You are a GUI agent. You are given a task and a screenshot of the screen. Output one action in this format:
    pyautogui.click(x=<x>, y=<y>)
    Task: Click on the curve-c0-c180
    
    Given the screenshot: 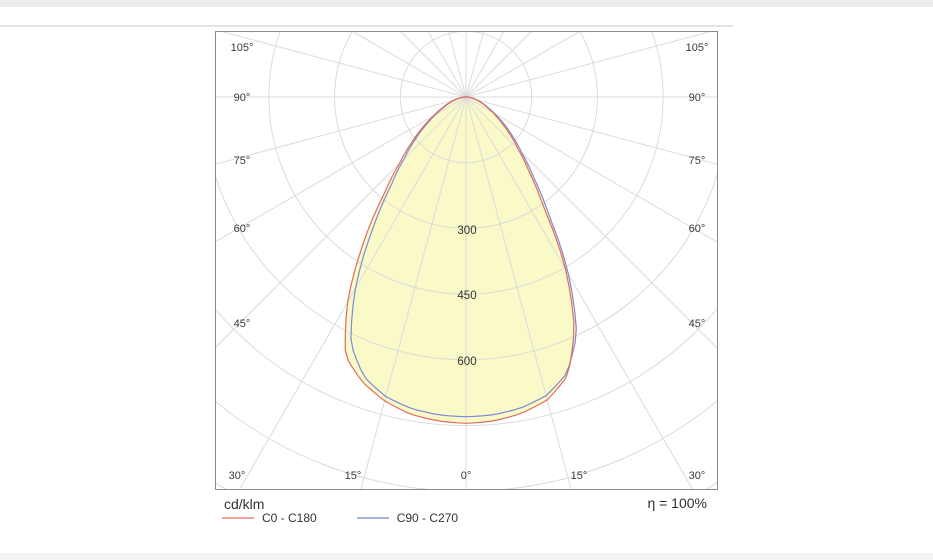 What is the action you would take?
    pyautogui.click(x=459, y=260)
    